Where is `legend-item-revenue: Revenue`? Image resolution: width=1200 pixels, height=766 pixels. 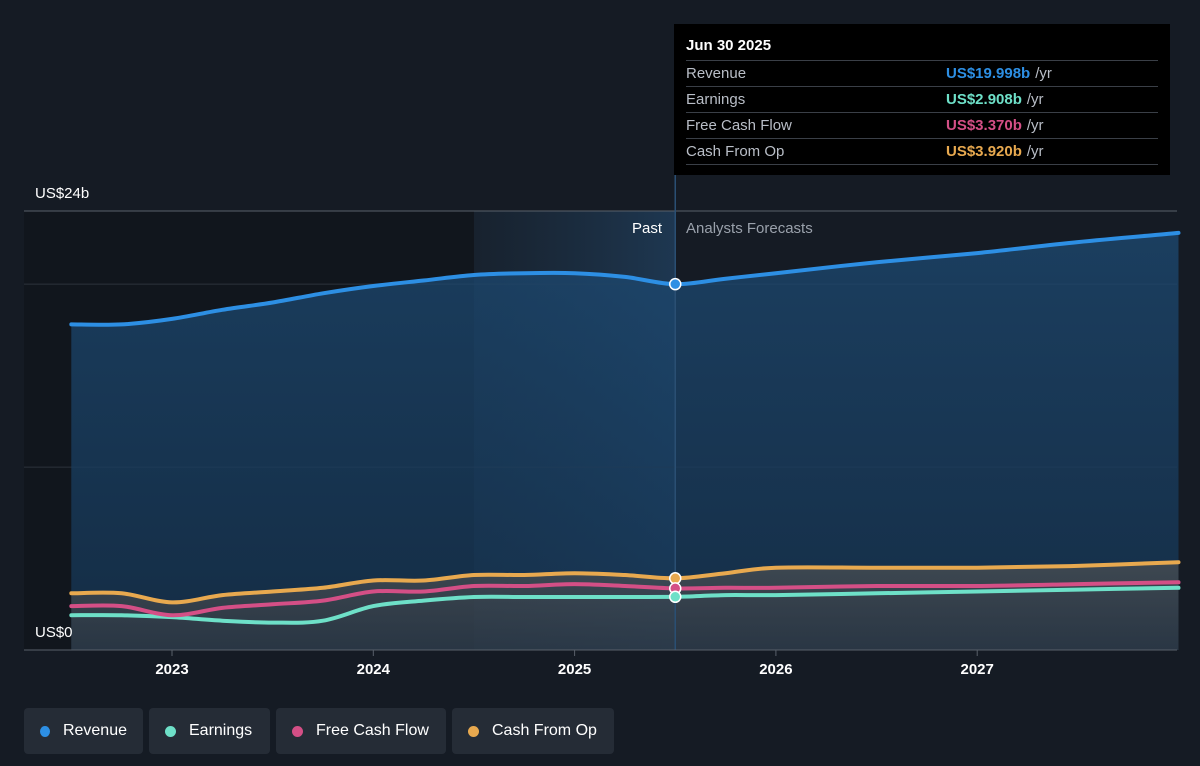 legend-item-revenue: Revenue is located at coordinates (83, 731).